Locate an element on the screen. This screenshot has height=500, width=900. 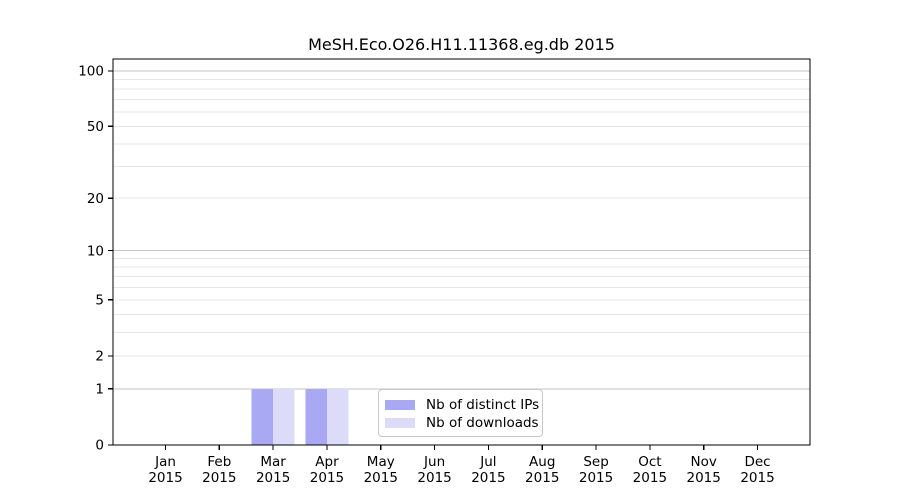
y-tick-label: 0 is located at coordinates (99, 446).